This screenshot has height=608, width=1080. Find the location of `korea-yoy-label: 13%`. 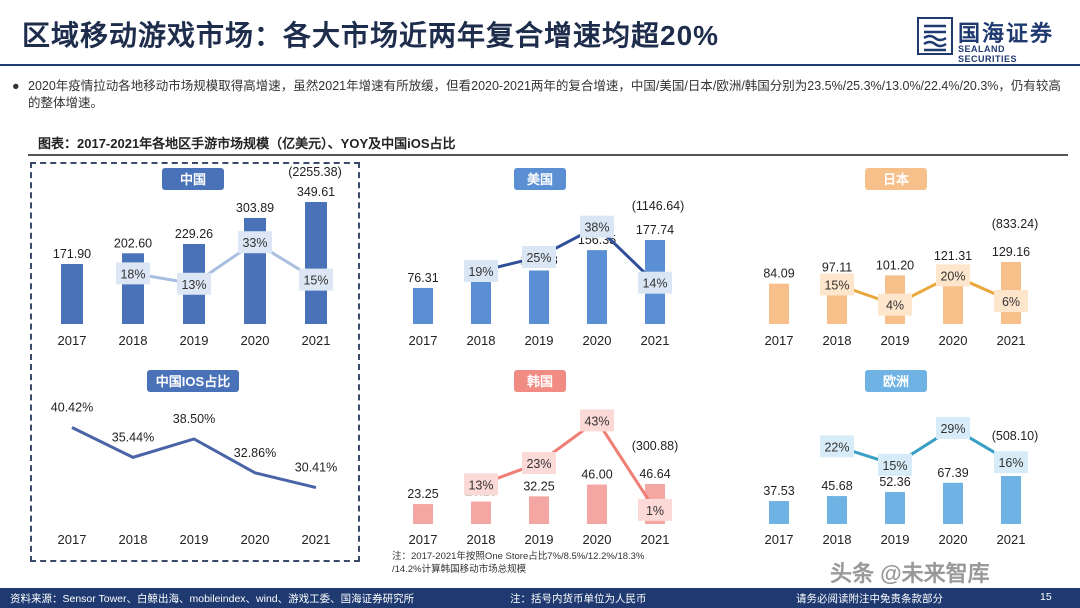

korea-yoy-label: 13% is located at coordinates (480, 485).